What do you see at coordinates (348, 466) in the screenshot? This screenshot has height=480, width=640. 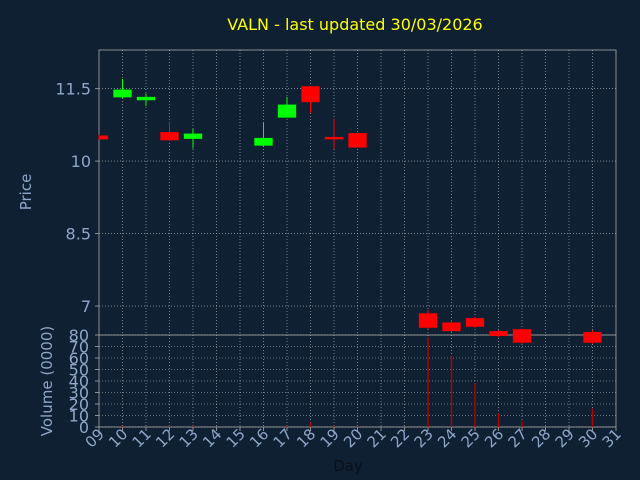 I see `x-axis-label: Day` at bounding box center [348, 466].